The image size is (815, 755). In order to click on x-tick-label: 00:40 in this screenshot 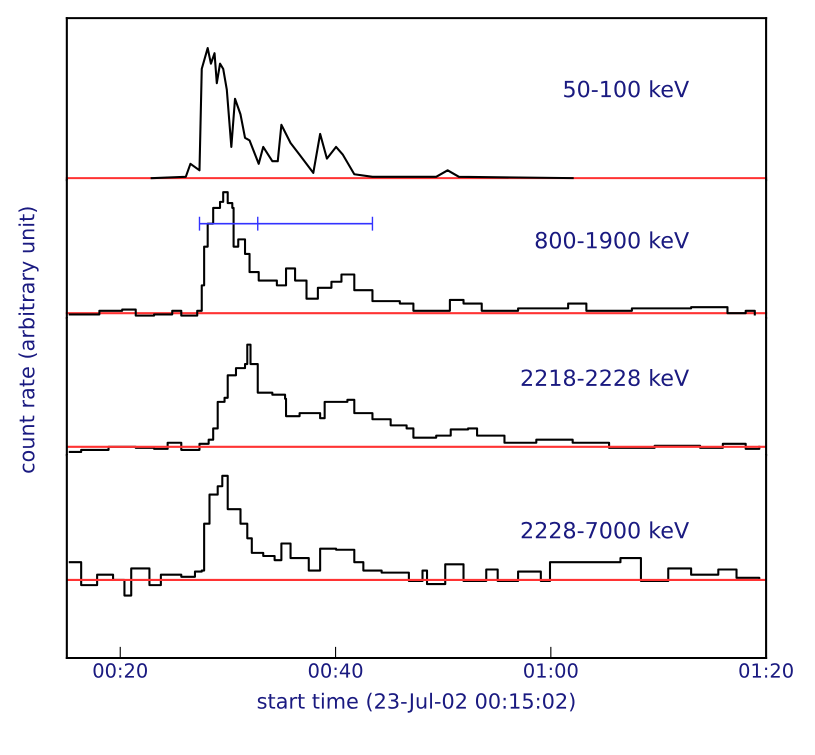, I will do `click(335, 670)`.